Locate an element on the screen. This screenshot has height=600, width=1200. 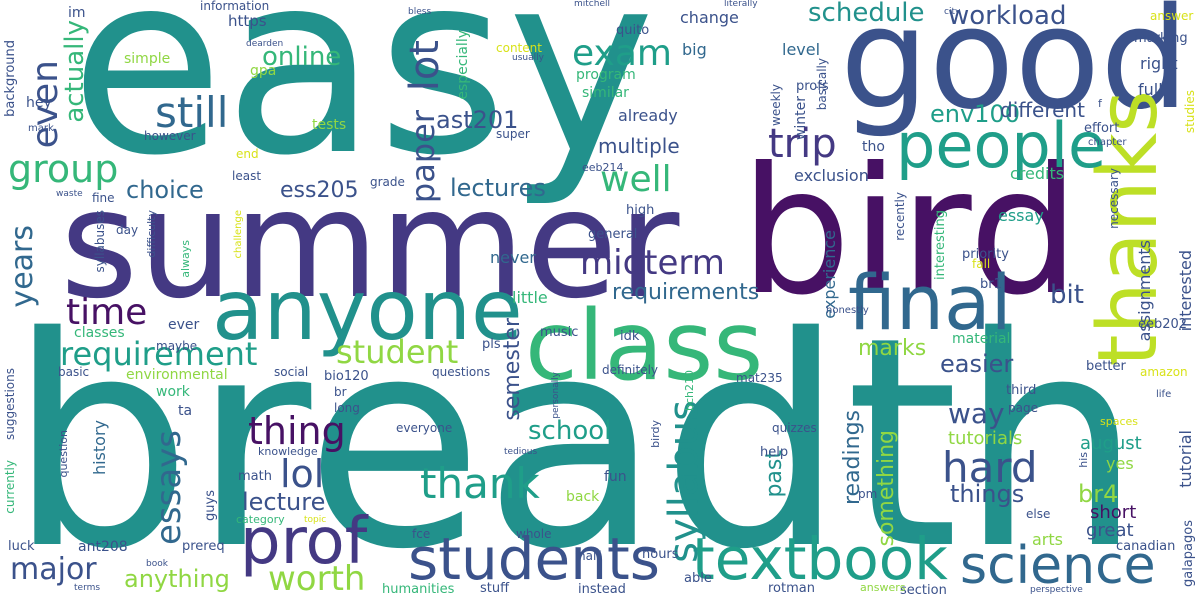
word-lecture: lecture is located at coordinates (284, 502).